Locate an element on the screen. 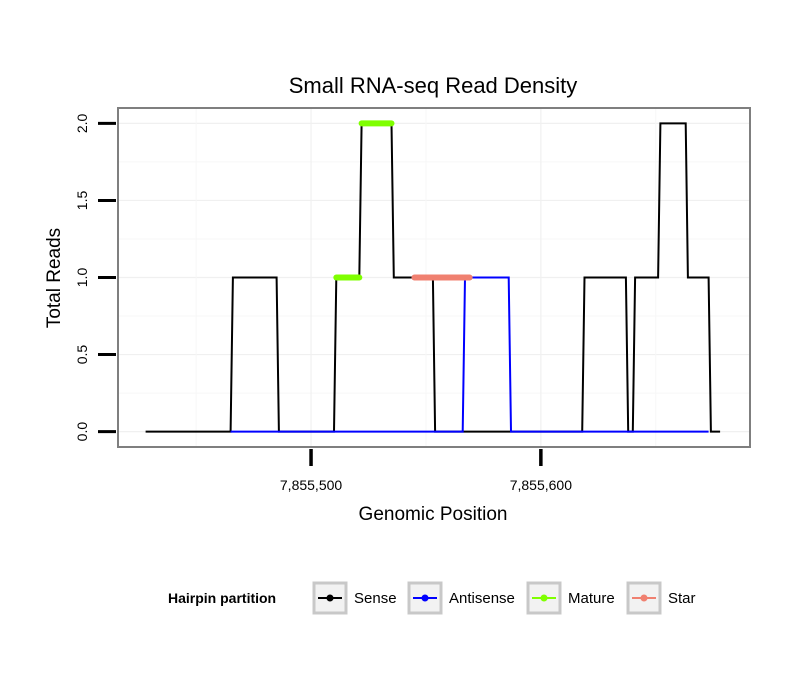  chart-title: Small RNA-seq Read Density is located at coordinates (433, 85).